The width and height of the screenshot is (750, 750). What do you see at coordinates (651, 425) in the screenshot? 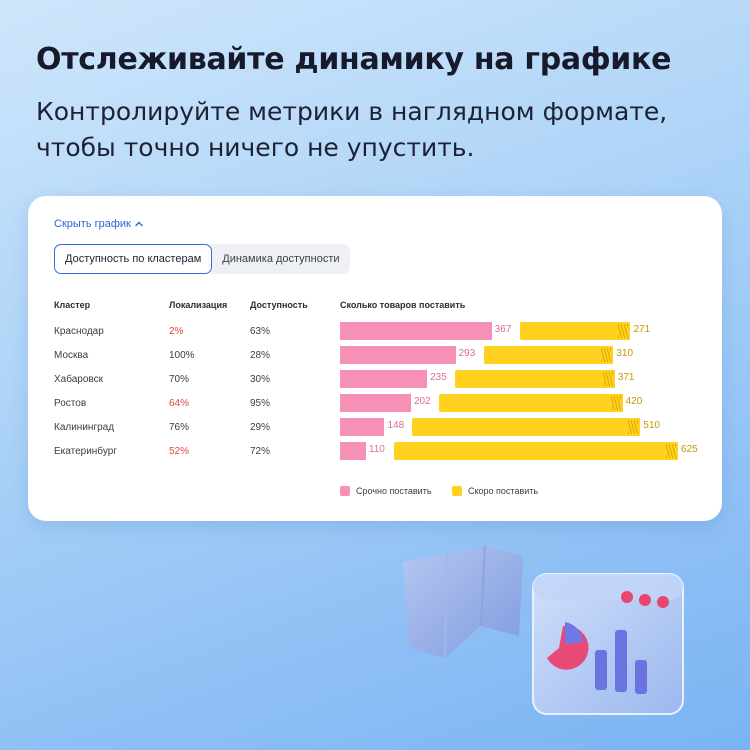
I see `bar-soon-label: 510` at bounding box center [651, 425].